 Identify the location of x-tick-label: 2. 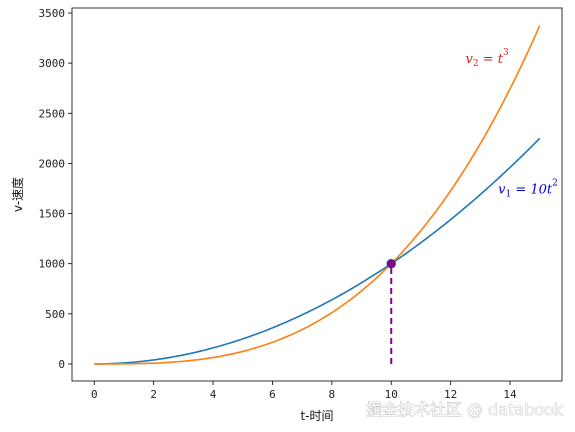
(153, 394).